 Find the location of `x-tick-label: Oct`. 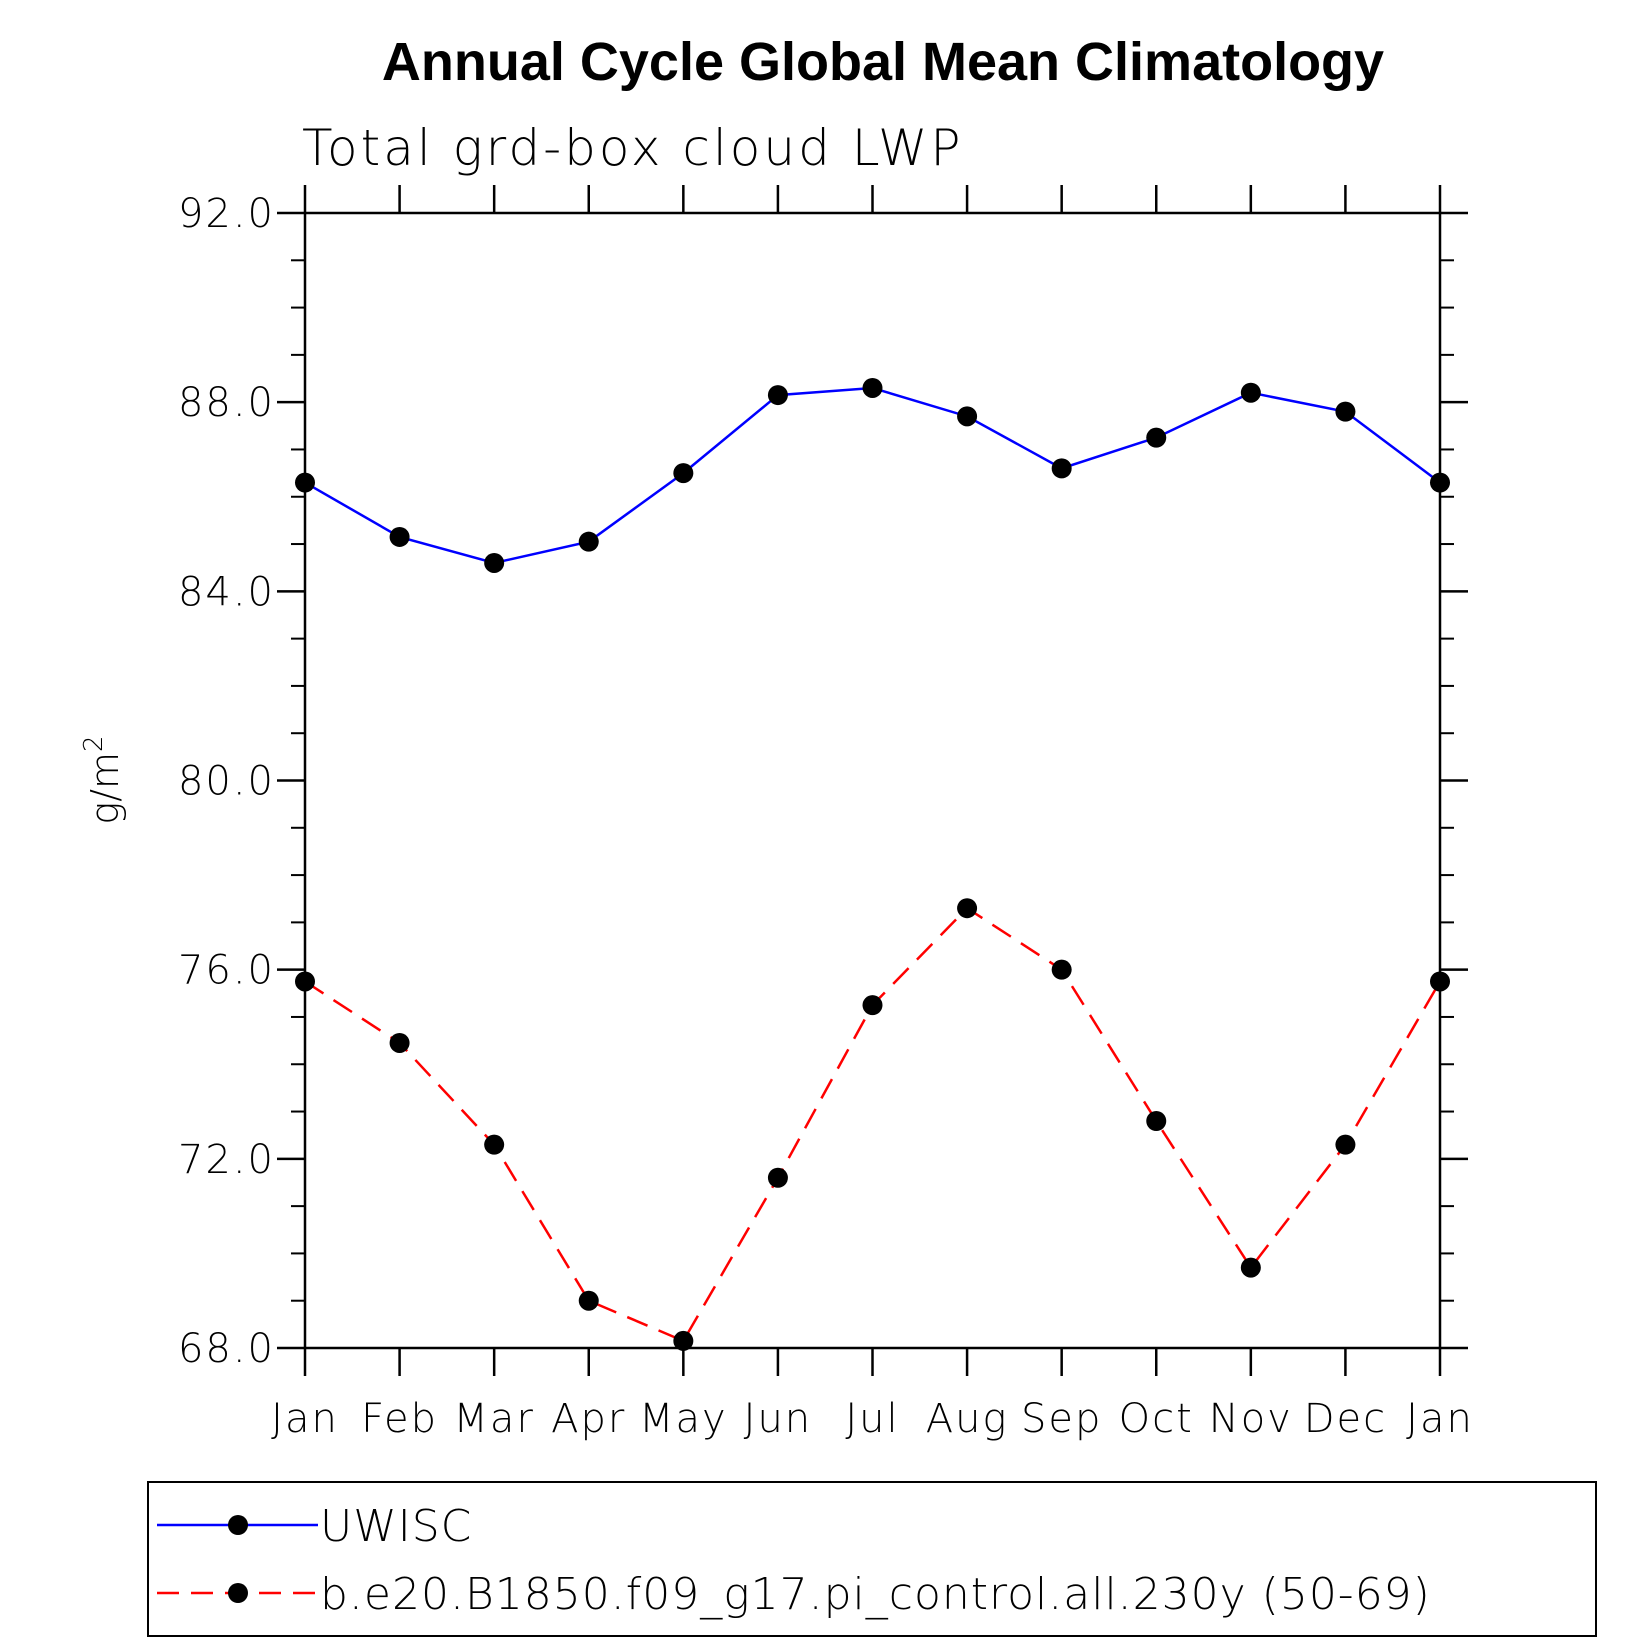

x-tick-label: Oct is located at coordinates (1156, 1419).